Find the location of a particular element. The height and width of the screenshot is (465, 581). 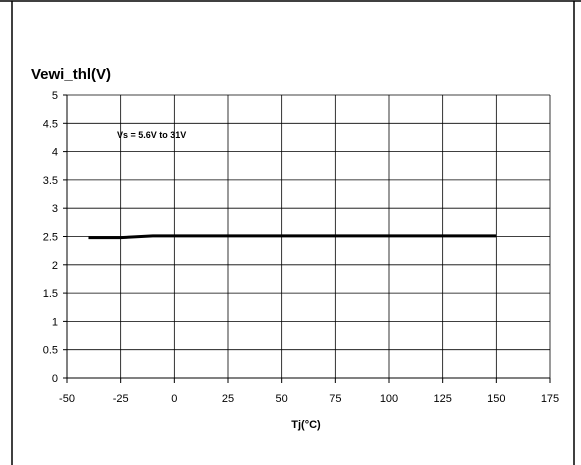

annotation-label: Vs = 5.6V to 31V is located at coordinates (151, 135).